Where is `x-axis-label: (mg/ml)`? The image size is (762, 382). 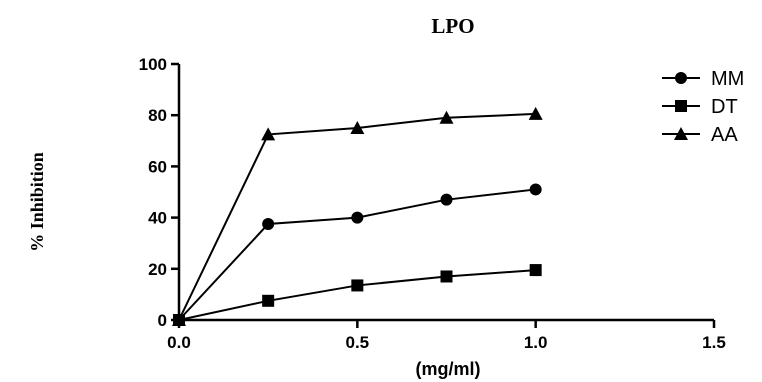 x-axis-label: (mg/ml) is located at coordinates (448, 369).